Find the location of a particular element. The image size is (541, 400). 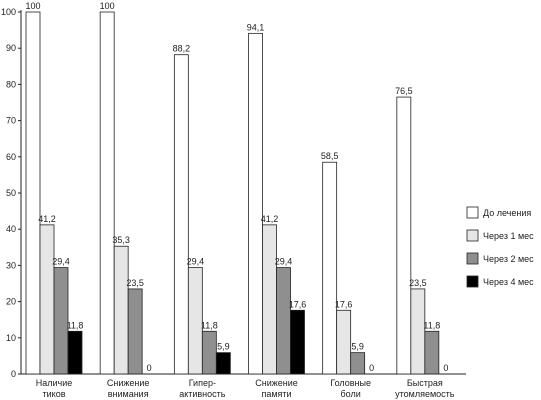

y-tick-label: 100 is located at coordinates (8, 12).